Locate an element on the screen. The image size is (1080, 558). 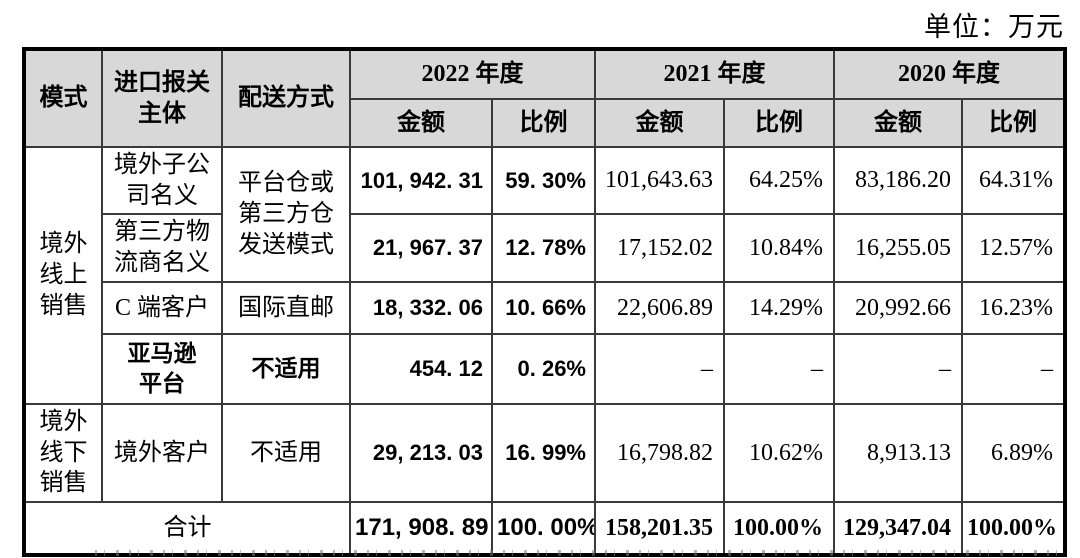
total-amount-2020: 129,347.04 is located at coordinates (898, 529).